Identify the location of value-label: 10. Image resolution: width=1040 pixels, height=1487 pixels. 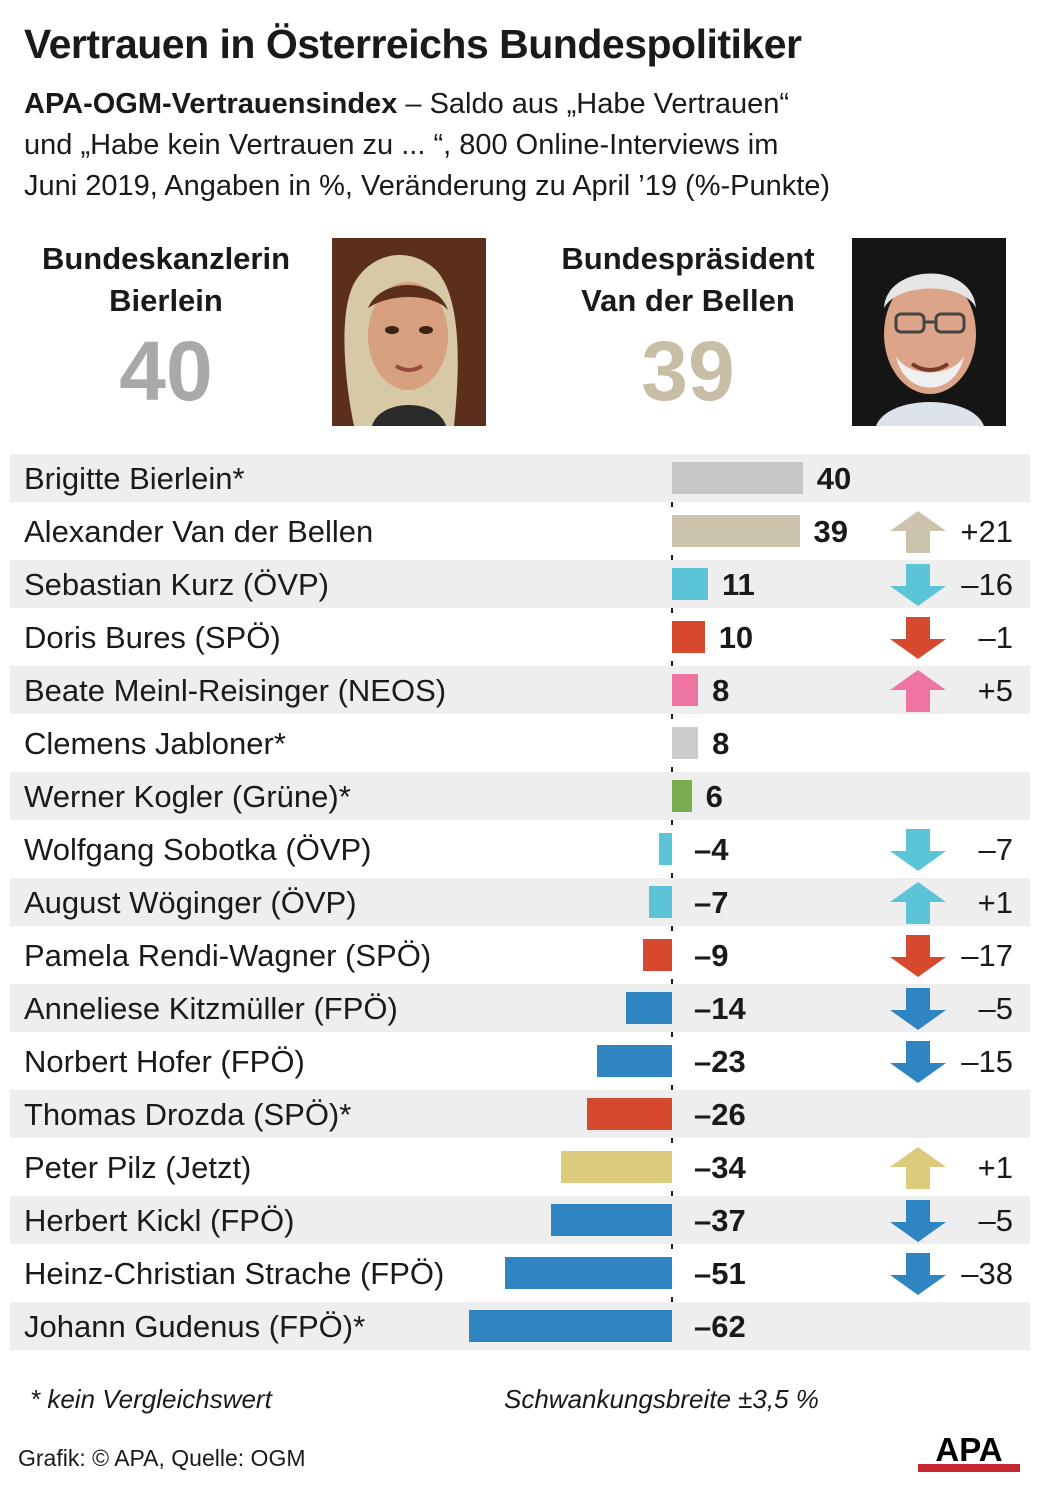
(736, 637).